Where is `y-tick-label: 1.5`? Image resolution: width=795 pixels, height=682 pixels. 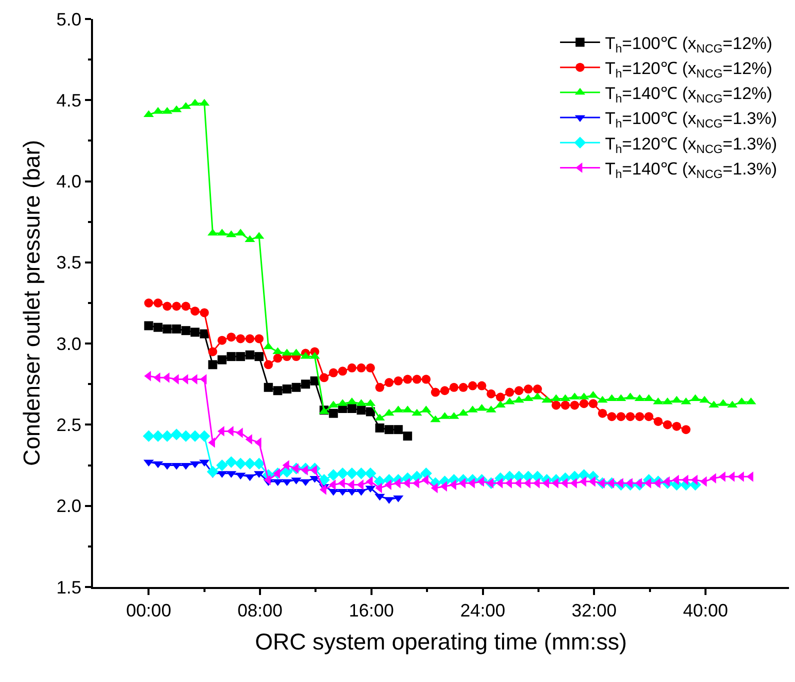
y-tick-label: 1.5 is located at coordinates (69, 587).